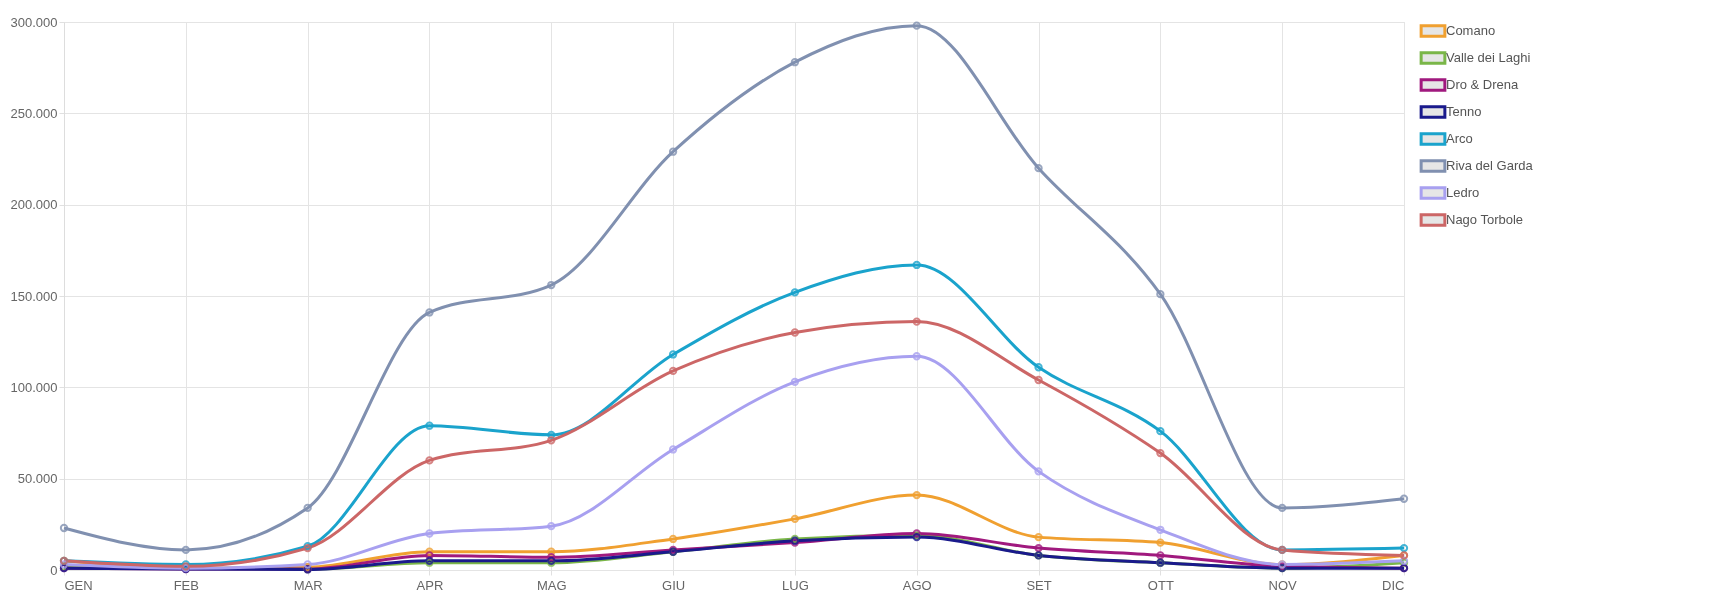 The height and width of the screenshot is (602, 1712). What do you see at coordinates (1490, 165) in the screenshot?
I see `legend-label: Riva del Garda` at bounding box center [1490, 165].